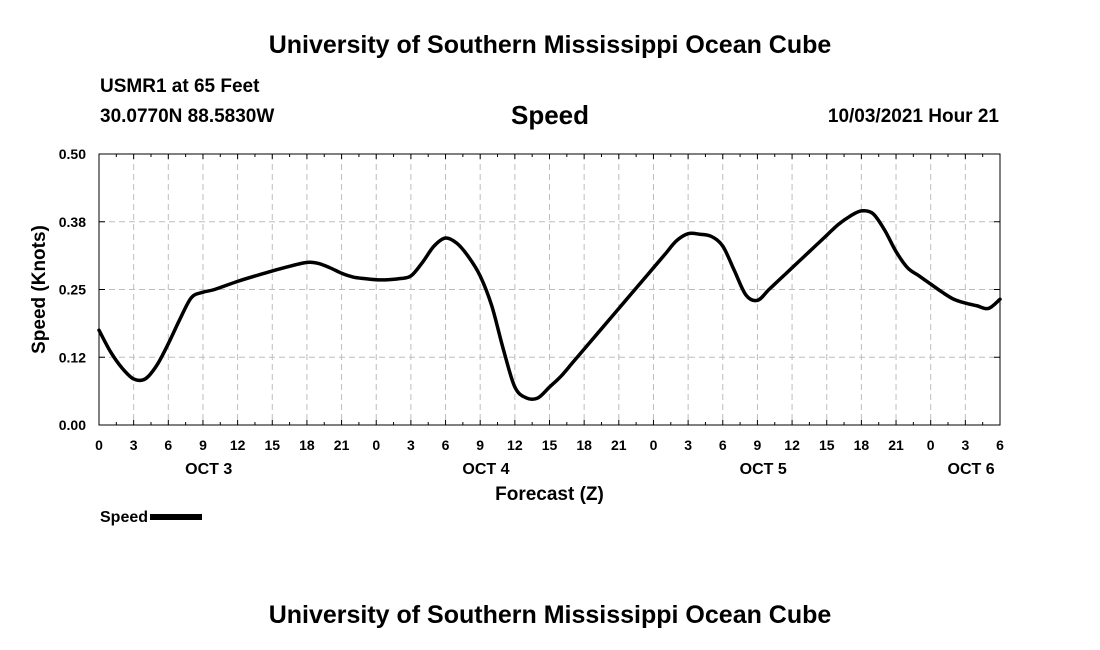 This screenshot has height=650, width=1100. Describe the element at coordinates (176, 516) in the screenshot. I see `legend-swatch` at that location.